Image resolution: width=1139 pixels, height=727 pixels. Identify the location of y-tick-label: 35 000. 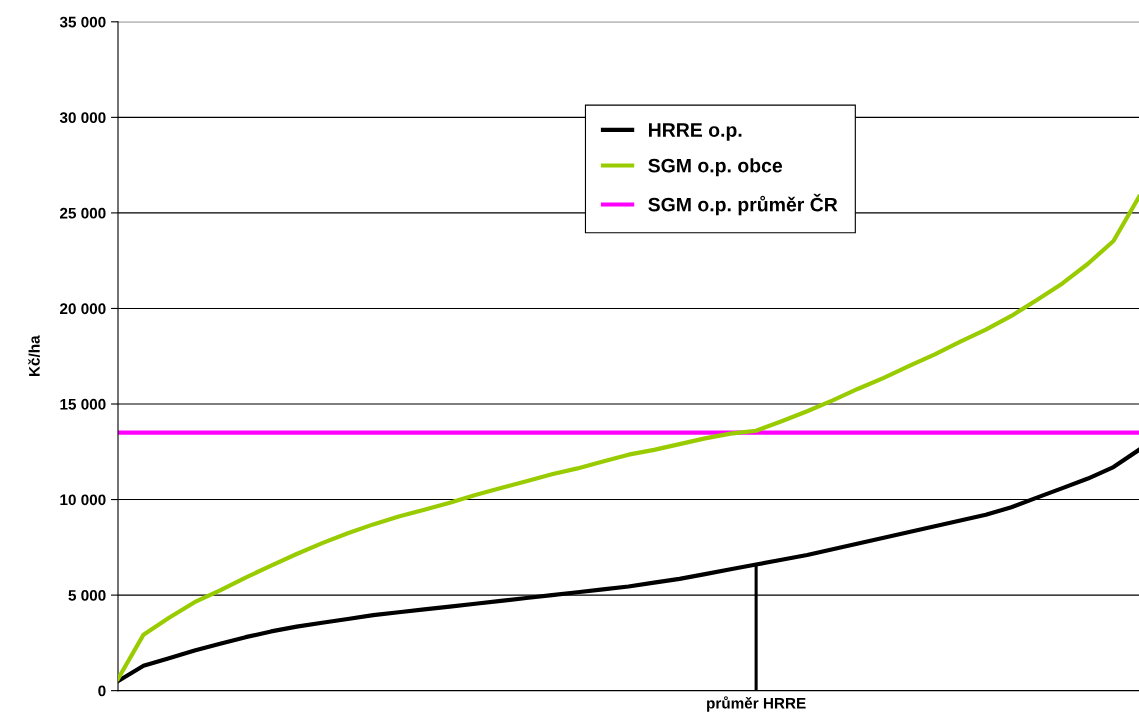
(82, 22).